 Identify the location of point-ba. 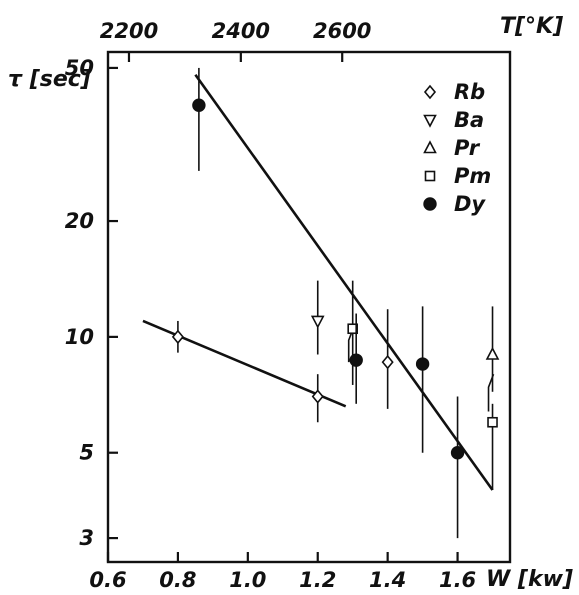
(317, 322).